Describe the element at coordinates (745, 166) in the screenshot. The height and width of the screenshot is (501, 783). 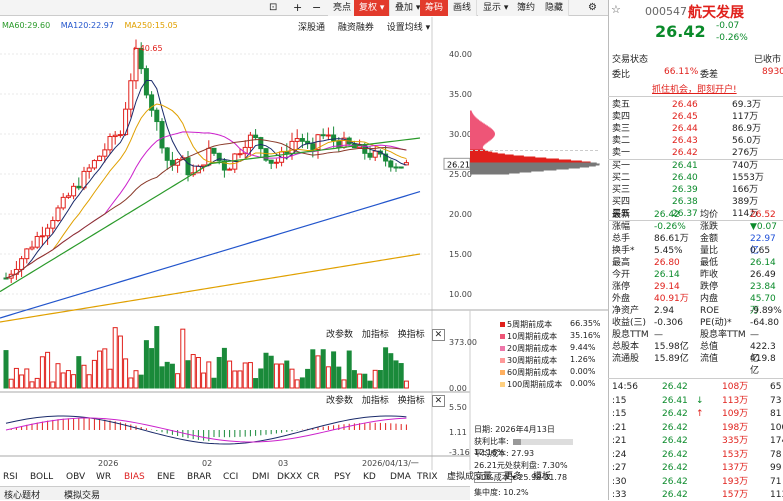
I see `order-volume: 740万` at that location.